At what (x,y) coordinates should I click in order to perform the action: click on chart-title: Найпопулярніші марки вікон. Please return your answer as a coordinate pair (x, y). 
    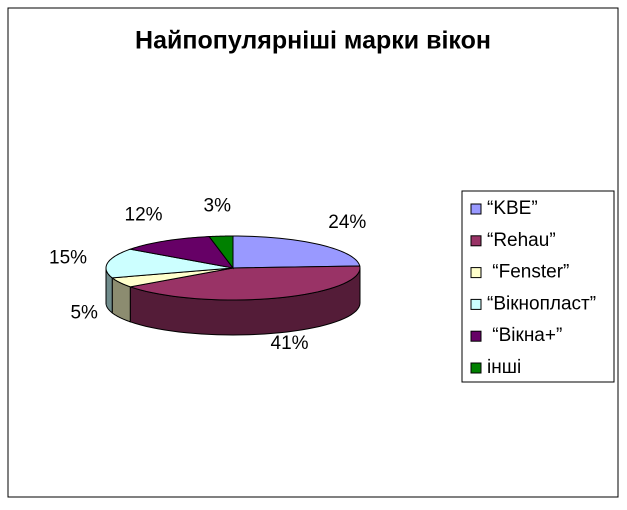
    Looking at the image, I should click on (313, 41).